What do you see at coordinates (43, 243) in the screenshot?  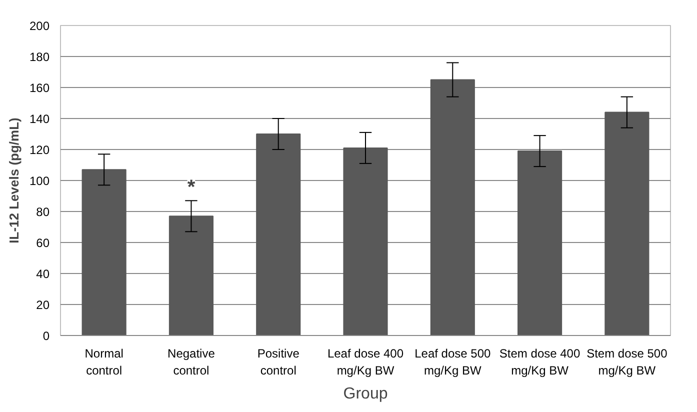 I see `y-tick-label: 60` at bounding box center [43, 243].